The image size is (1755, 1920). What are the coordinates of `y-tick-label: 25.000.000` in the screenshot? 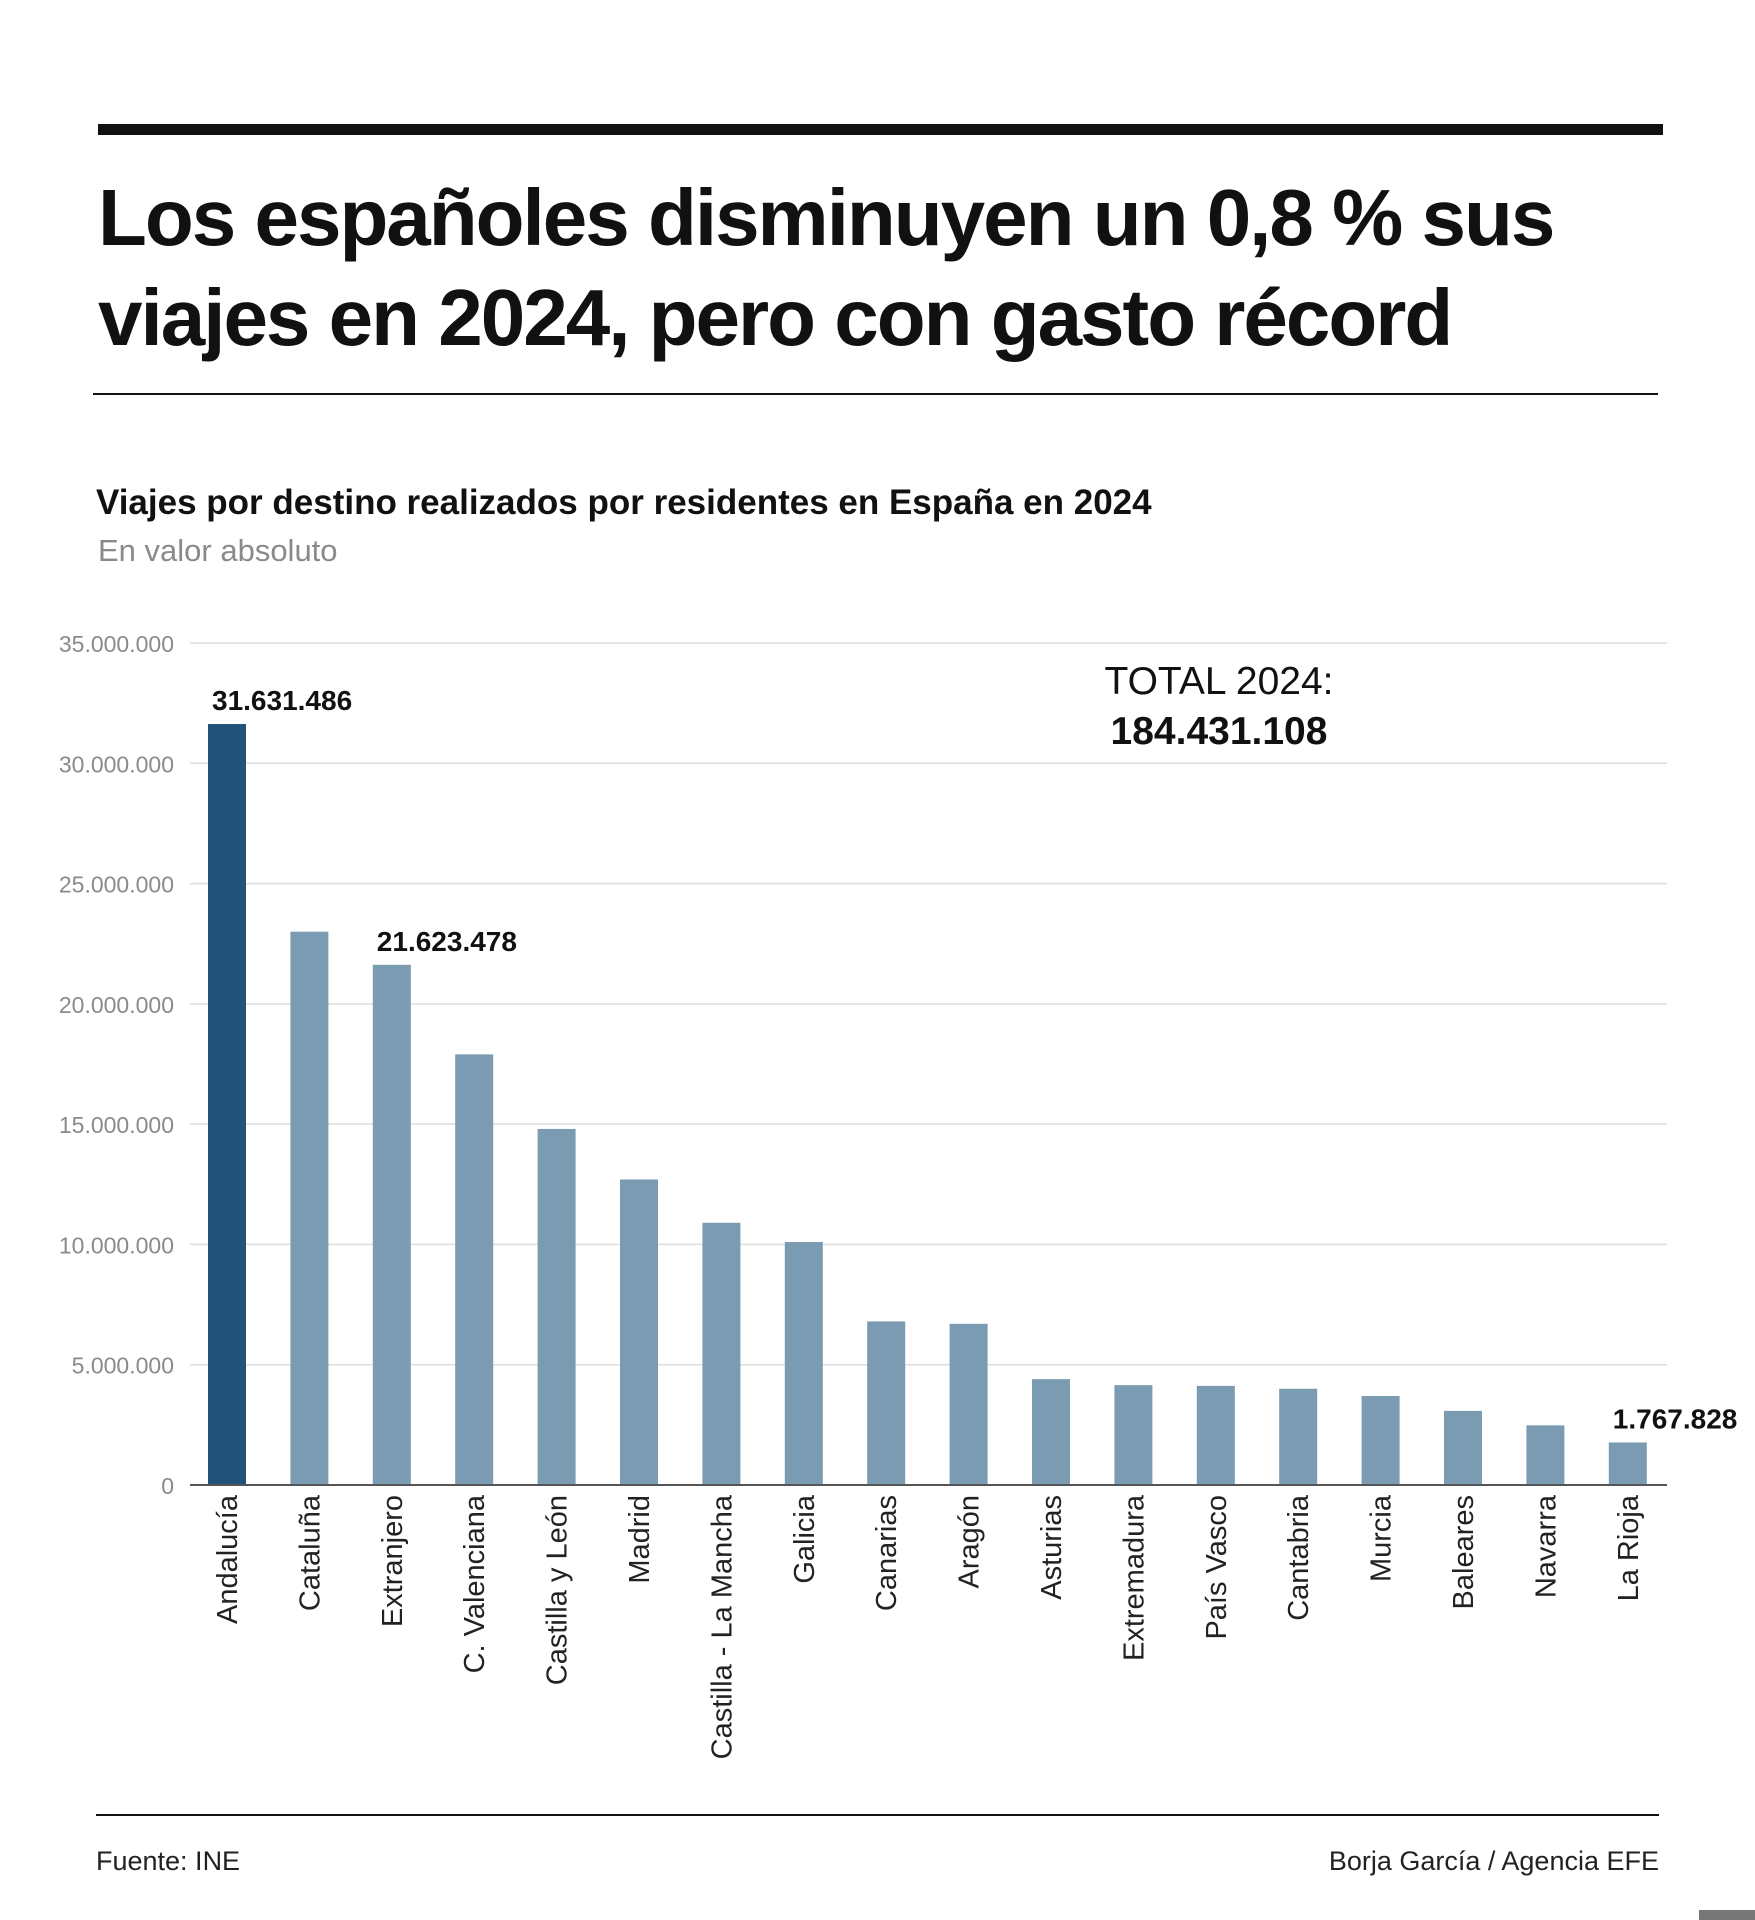 It's located at (116, 885).